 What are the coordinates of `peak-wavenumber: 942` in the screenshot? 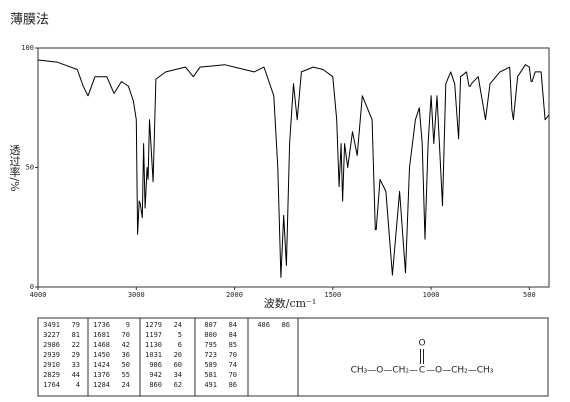 It's located at (155, 375).